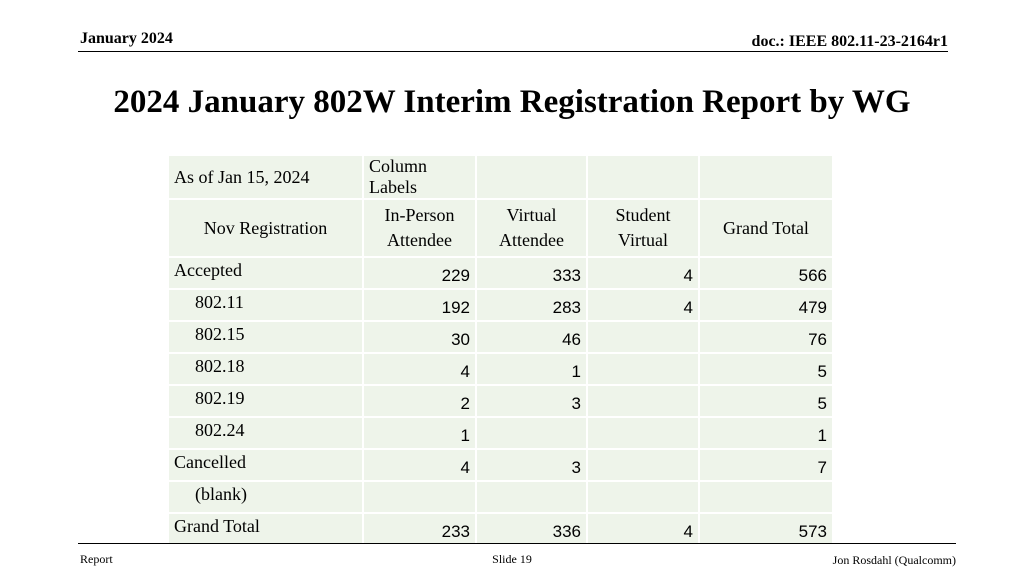 This screenshot has width=1024, height=576. I want to click on column-labels-header: Column Labels, so click(419, 177).